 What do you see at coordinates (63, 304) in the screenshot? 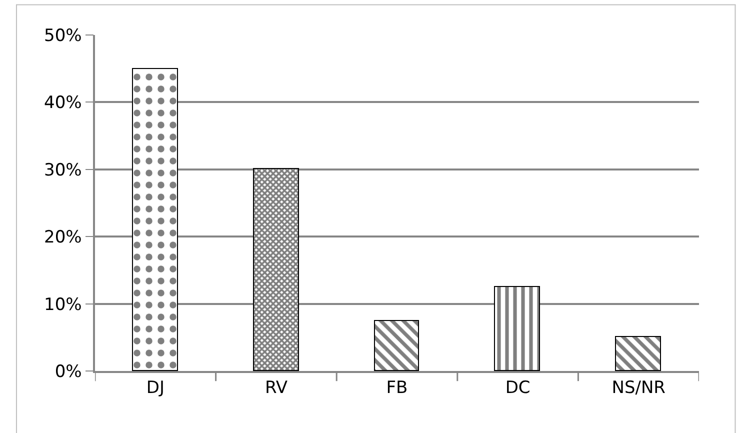
I see `y-tick-label: 10%` at bounding box center [63, 304].